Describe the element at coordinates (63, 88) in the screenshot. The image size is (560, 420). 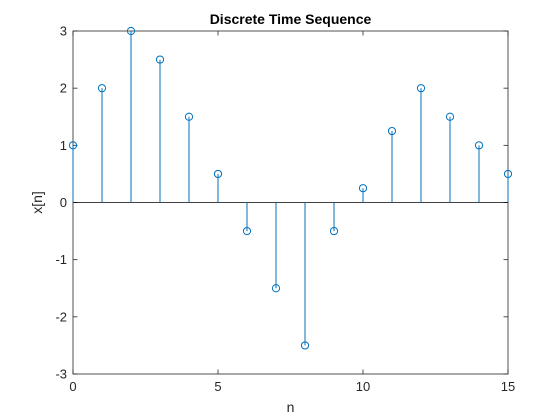
I see `y-tick-label: 2` at that location.